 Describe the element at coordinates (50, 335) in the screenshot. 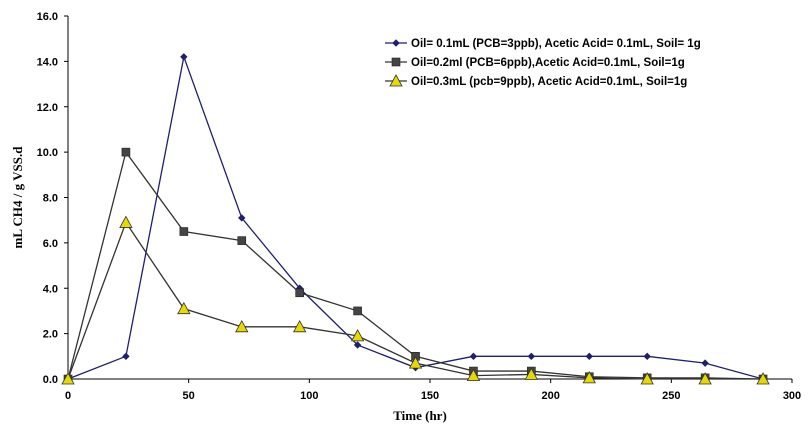

I see `y-tick-label: 2.0` at that location.